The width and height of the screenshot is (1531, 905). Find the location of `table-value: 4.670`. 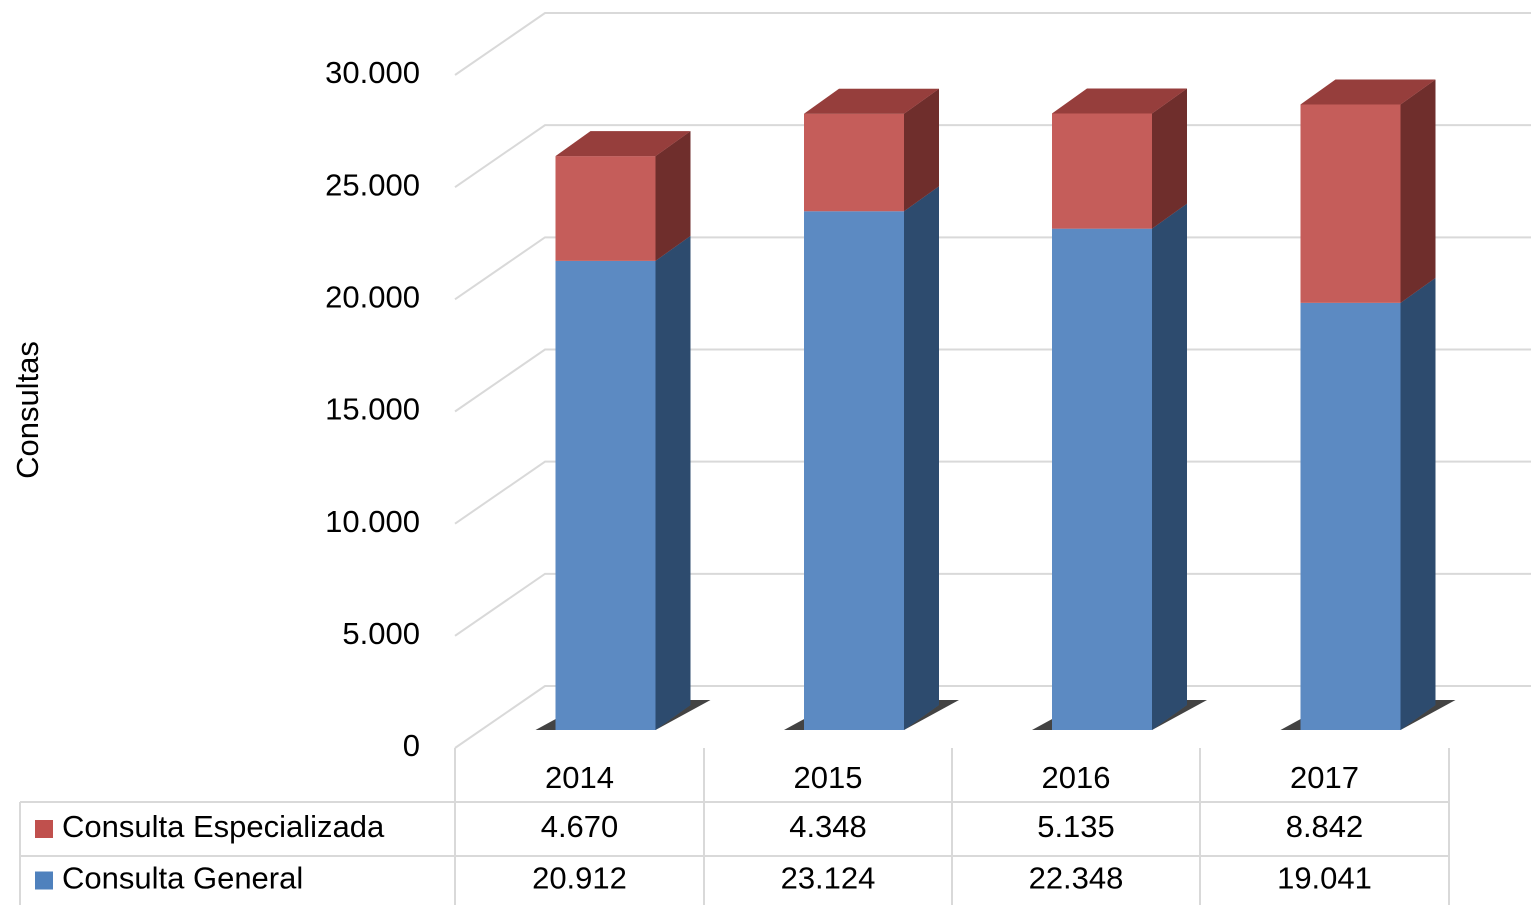

table-value: 4.670 is located at coordinates (580, 826).